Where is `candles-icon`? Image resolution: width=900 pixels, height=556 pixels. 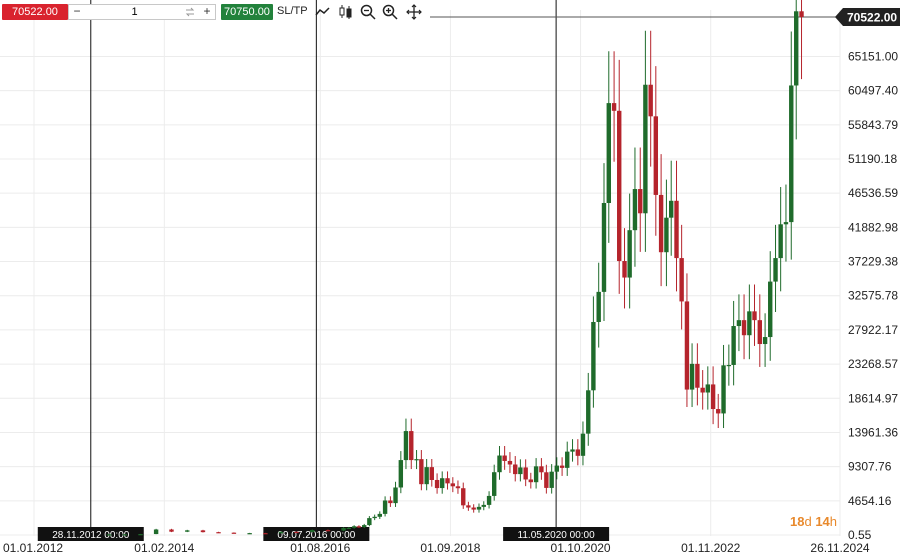
candles-icon is located at coordinates (346, 12).